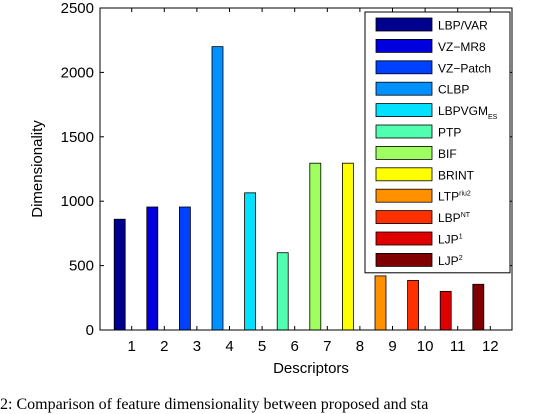 The height and width of the screenshot is (414, 556). I want to click on legend-label: LBP/VAR, so click(463, 26).